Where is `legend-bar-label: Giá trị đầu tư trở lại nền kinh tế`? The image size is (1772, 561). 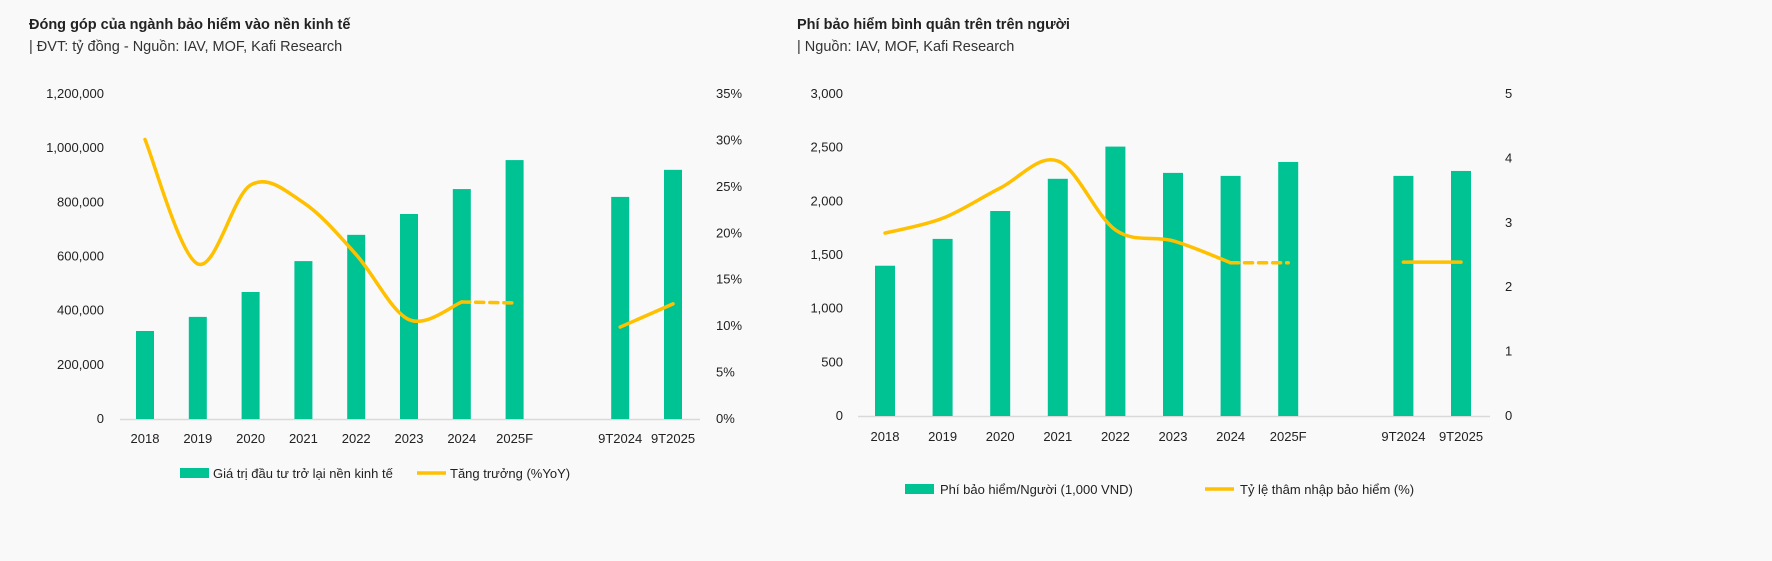 legend-bar-label: Giá trị đầu tư trở lại nền kinh tế is located at coordinates (303, 473).